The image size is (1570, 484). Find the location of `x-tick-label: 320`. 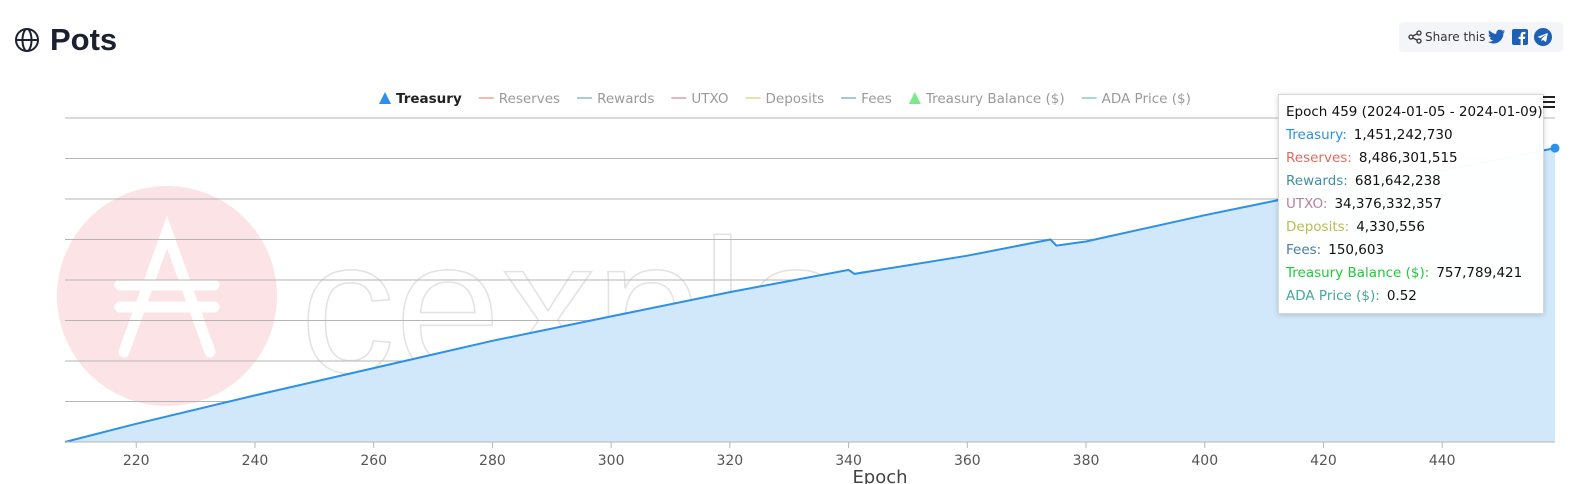

x-tick-label: 320 is located at coordinates (729, 461).